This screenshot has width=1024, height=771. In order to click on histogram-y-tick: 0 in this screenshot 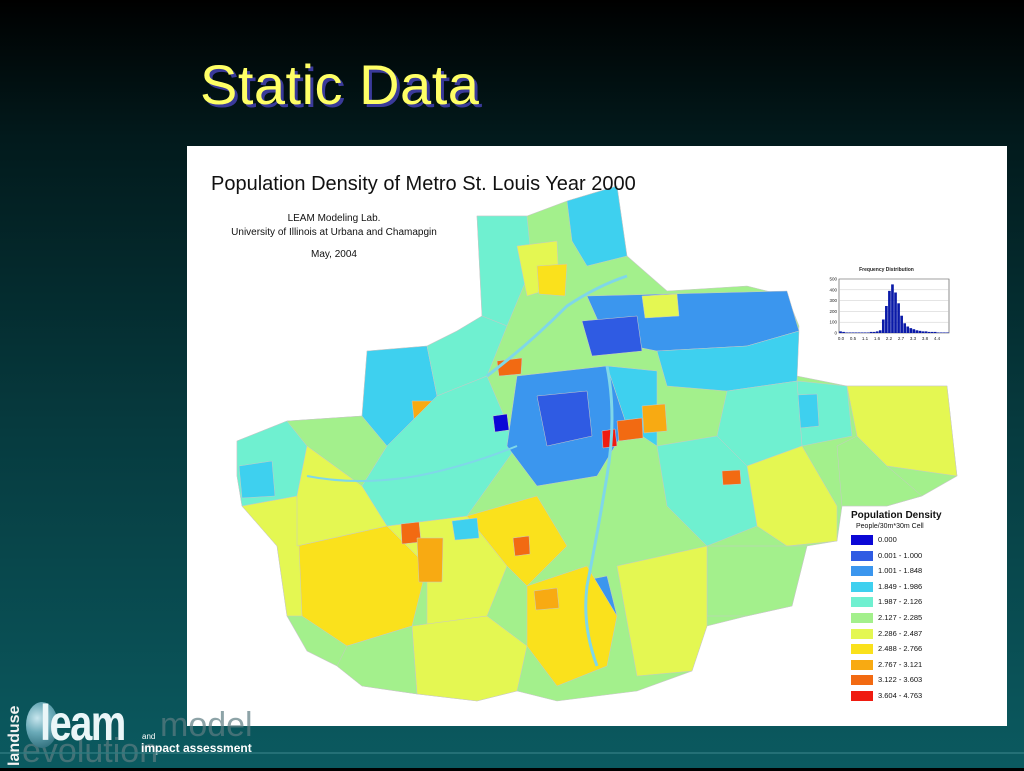, I will do `click(835, 333)`.